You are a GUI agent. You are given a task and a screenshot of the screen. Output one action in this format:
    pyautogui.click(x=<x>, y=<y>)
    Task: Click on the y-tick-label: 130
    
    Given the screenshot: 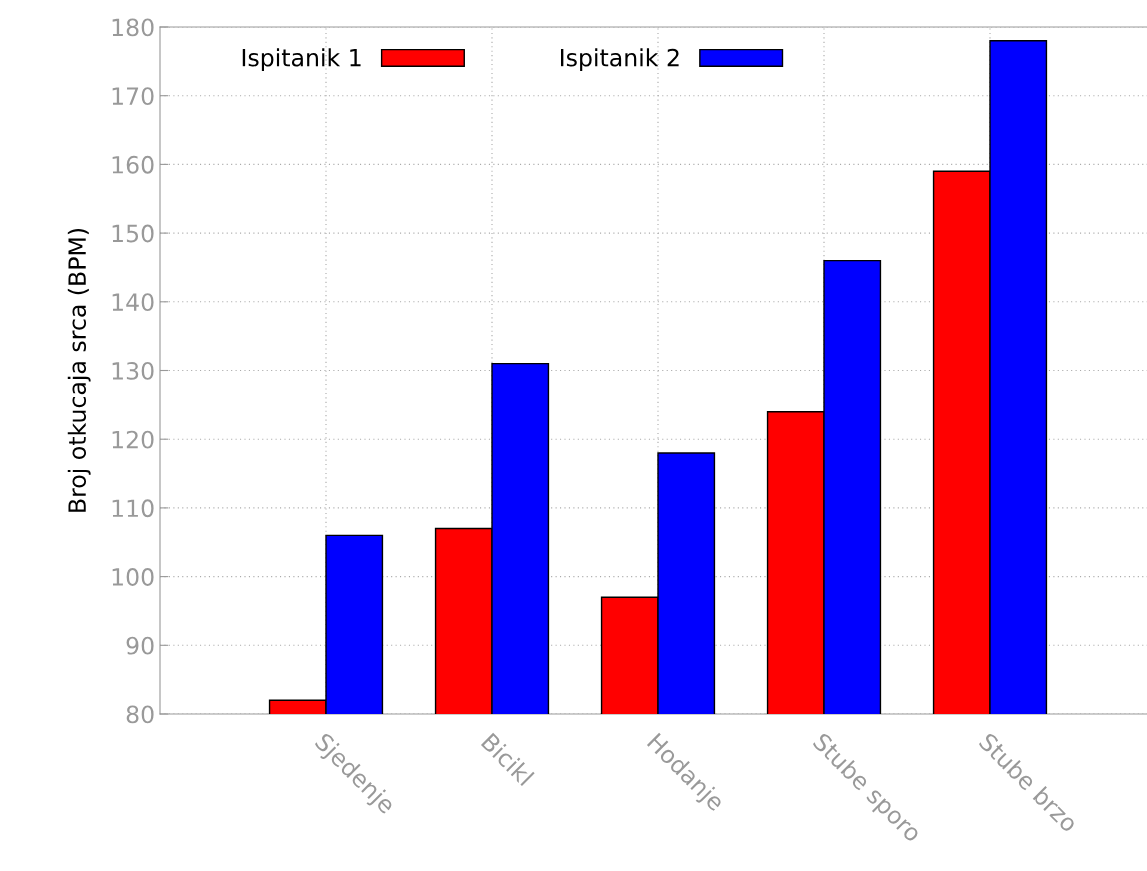 What is the action you would take?
    pyautogui.click(x=133, y=370)
    